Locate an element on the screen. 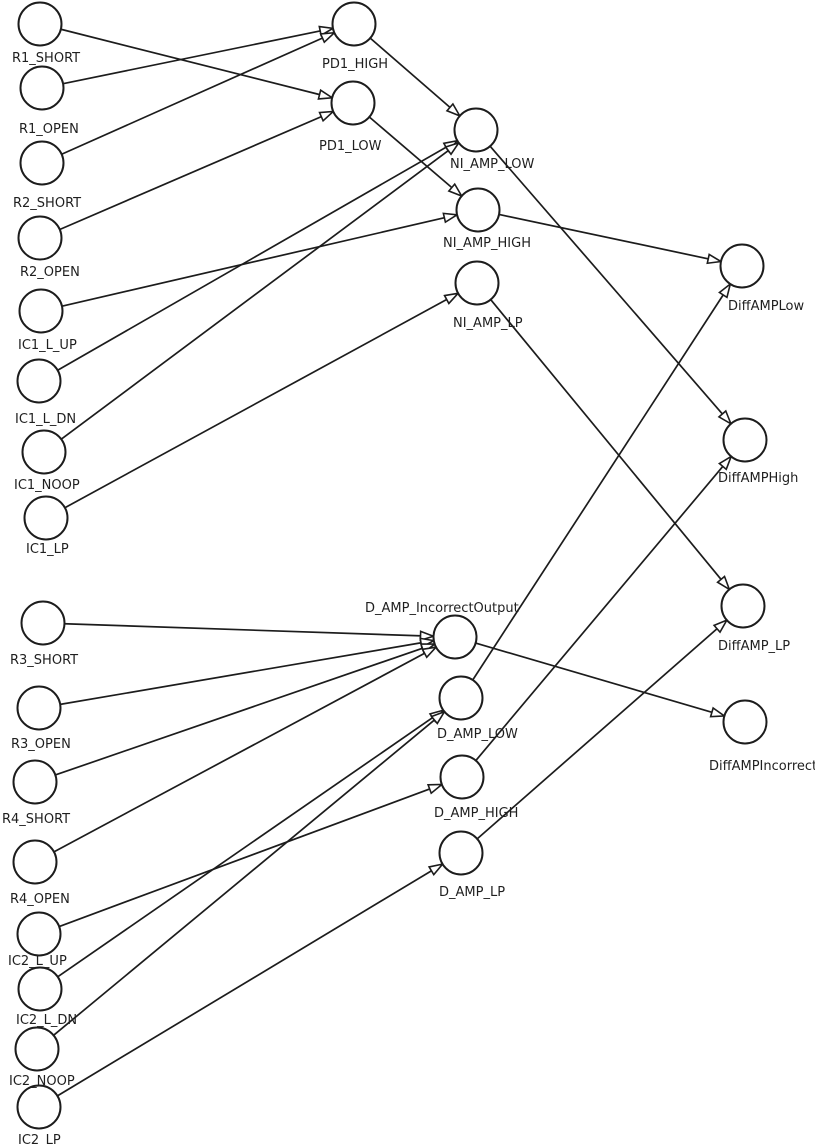  node-ic1_lp is located at coordinates (46, 518).